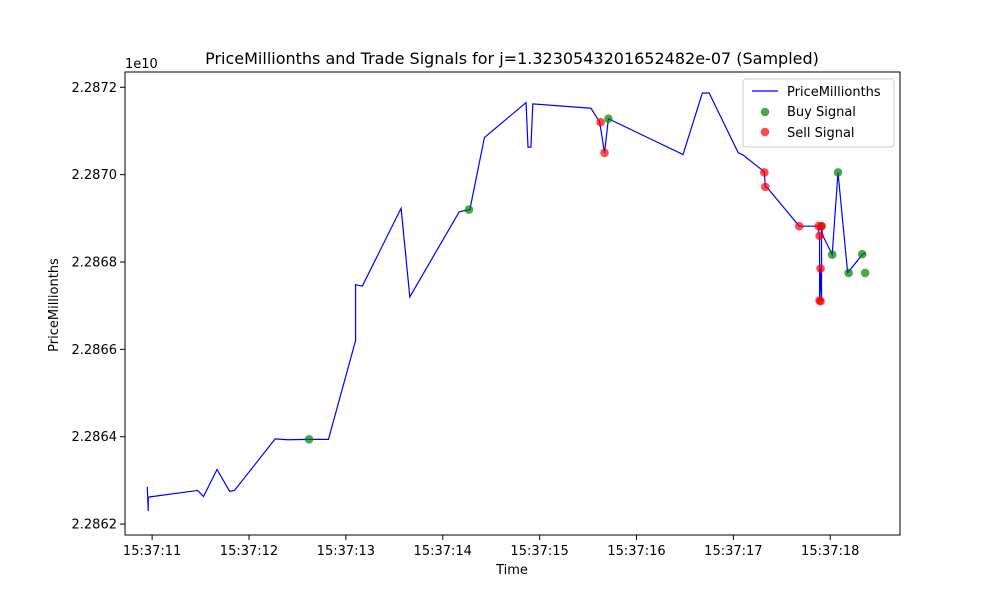  I want to click on legend-label: PriceMillionths, so click(834, 92).